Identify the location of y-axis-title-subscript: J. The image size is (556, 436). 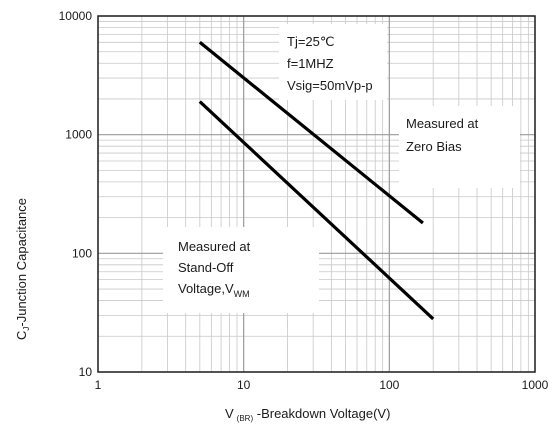
(26, 329).